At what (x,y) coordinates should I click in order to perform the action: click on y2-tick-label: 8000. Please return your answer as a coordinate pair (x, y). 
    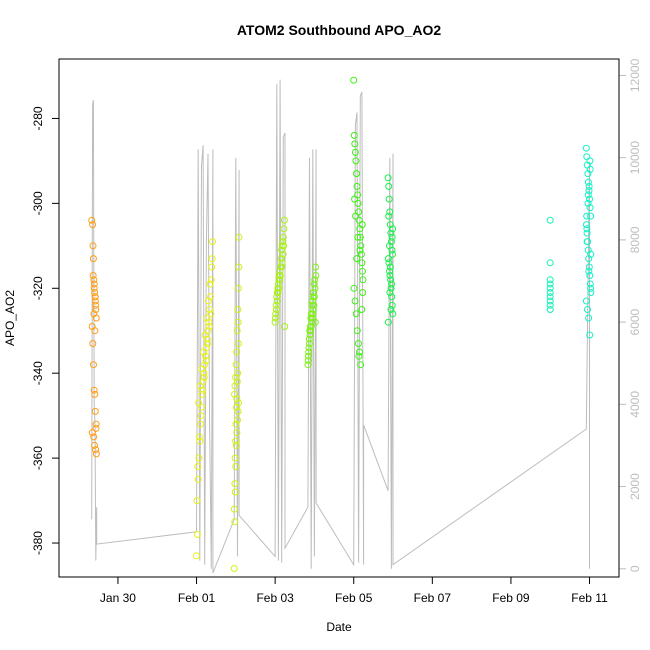
    Looking at the image, I should click on (635, 239).